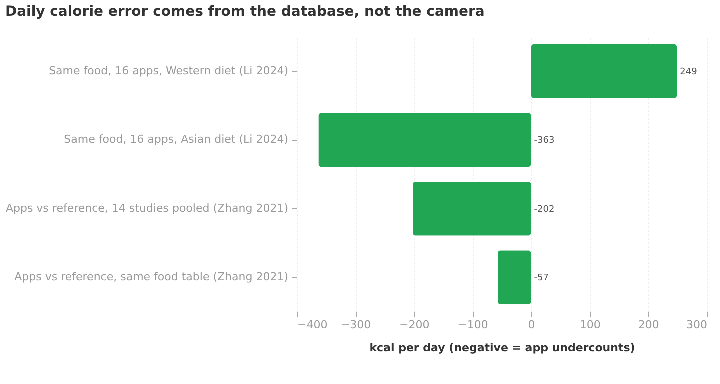 This screenshot has width=720, height=384. Describe the element at coordinates (356, 325) in the screenshot. I see `x-tick-label: −300` at that location.